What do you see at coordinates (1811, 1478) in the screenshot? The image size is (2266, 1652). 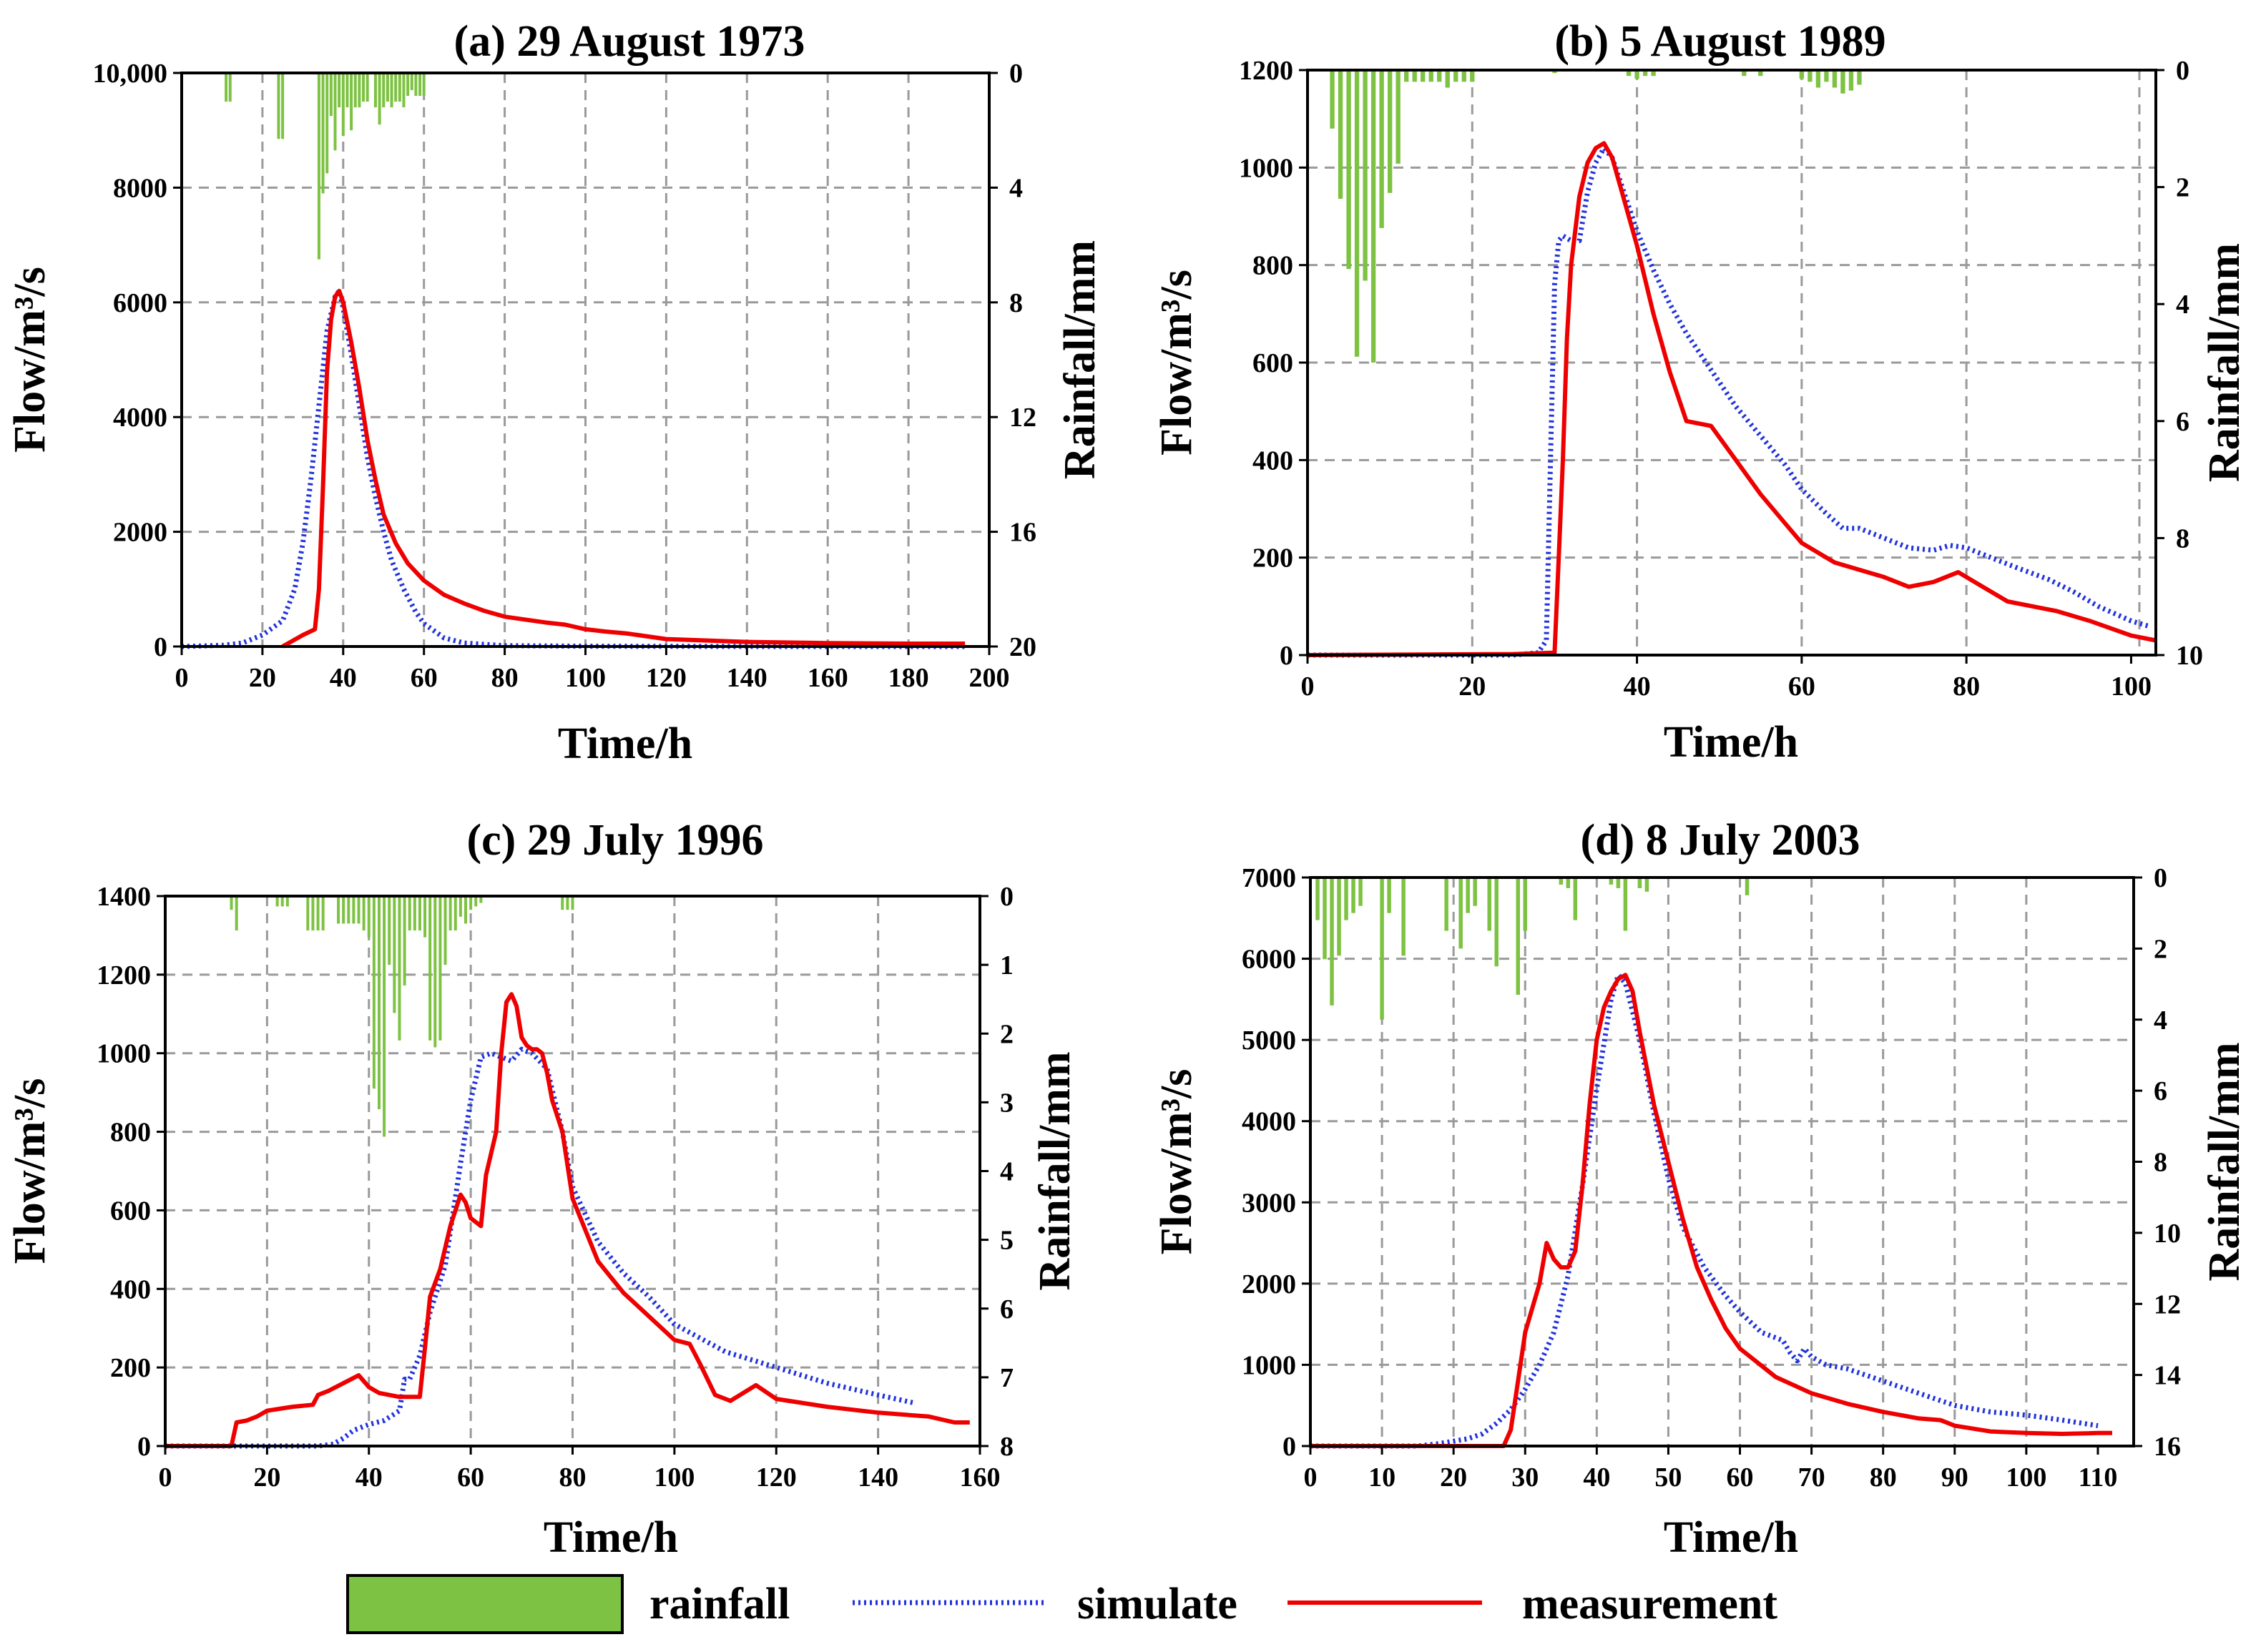 I see `x-tick-label: 70` at bounding box center [1811, 1478].